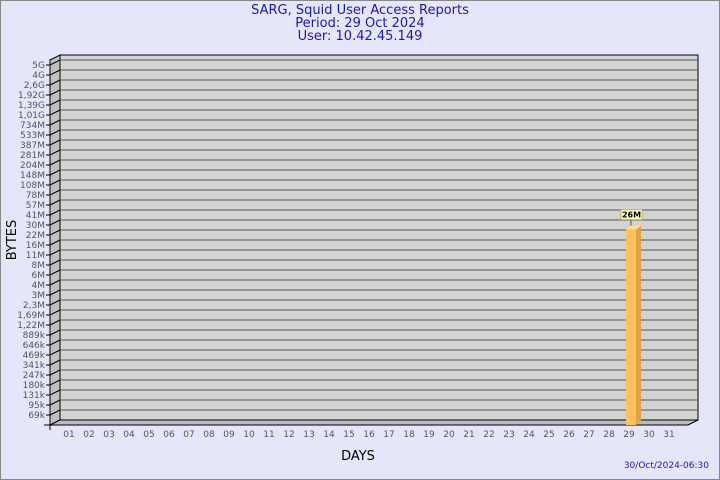  Describe the element at coordinates (249, 435) in the screenshot. I see `x-tick-label: 10` at that location.